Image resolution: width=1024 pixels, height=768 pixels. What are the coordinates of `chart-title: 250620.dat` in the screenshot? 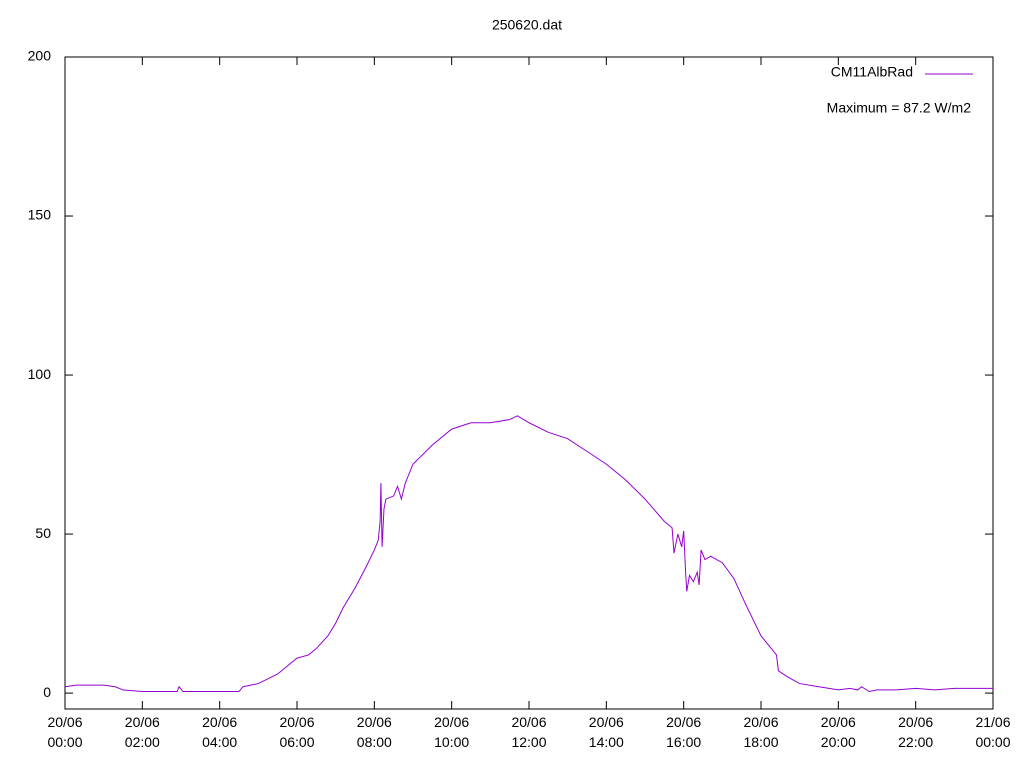 It's located at (527, 25).